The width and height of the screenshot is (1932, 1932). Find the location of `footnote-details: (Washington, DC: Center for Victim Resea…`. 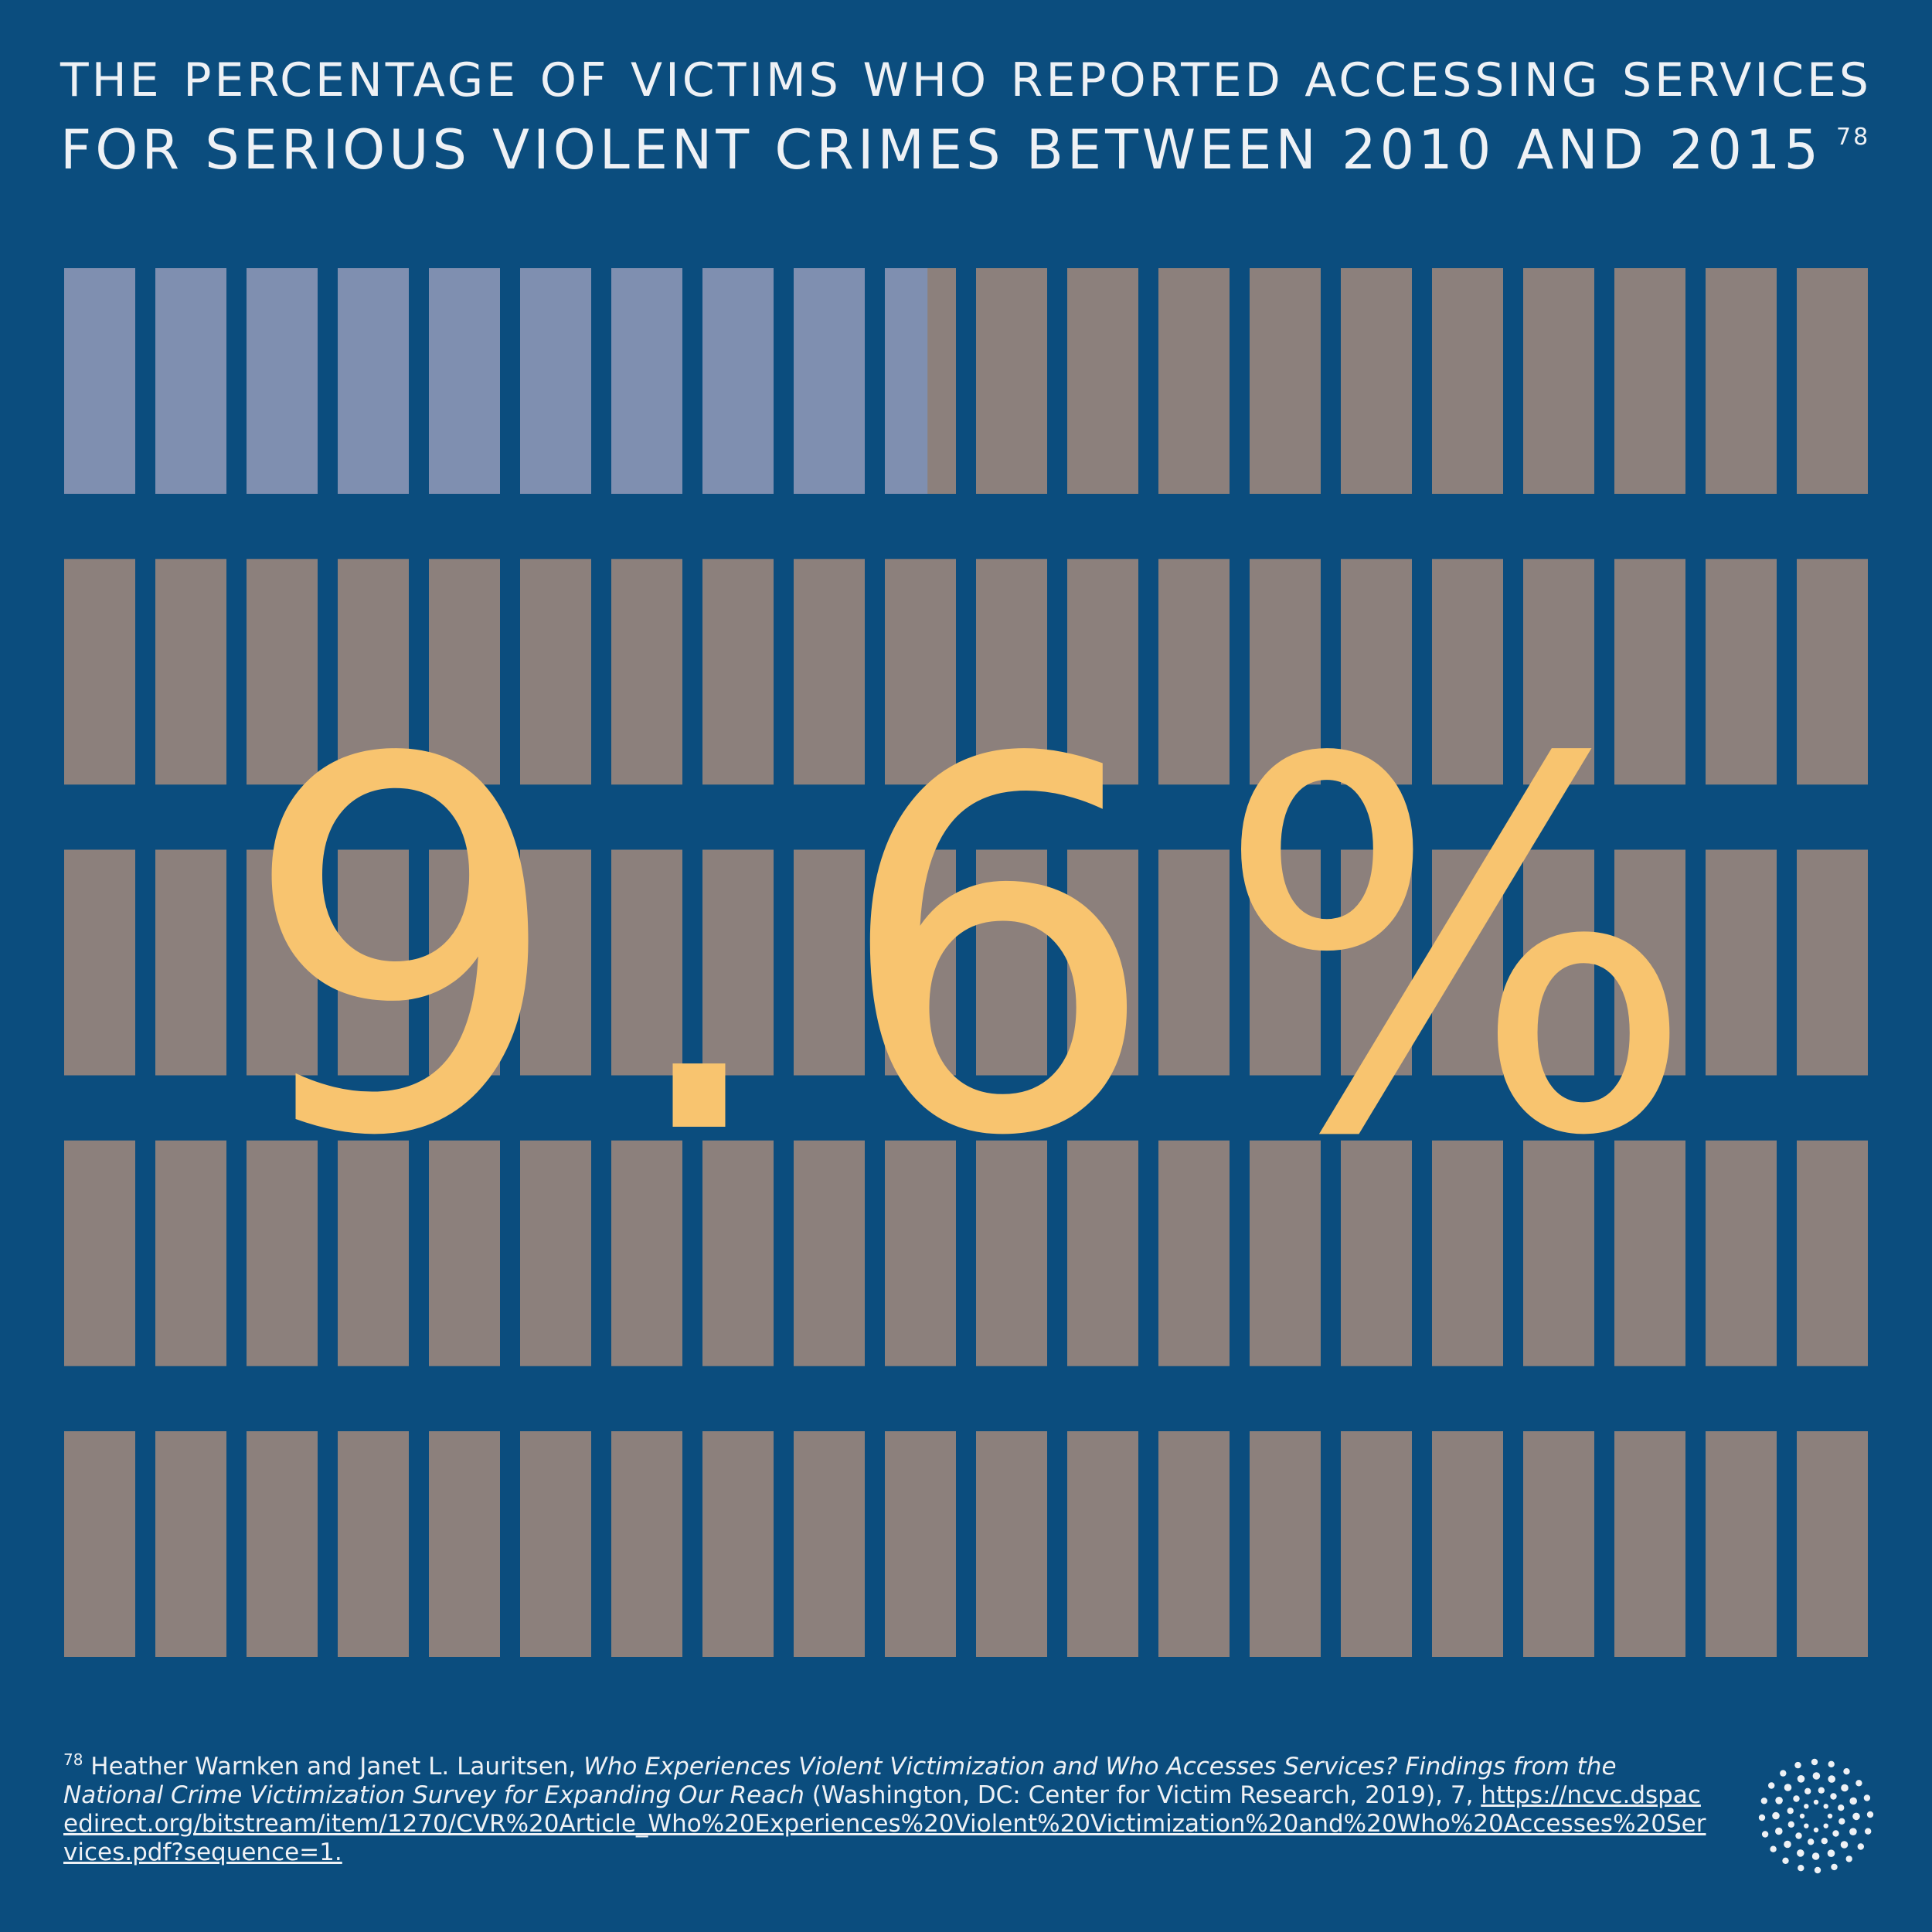

footnote-details: (Washington, DC: Center for Victim Resea… is located at coordinates (1142, 1795).